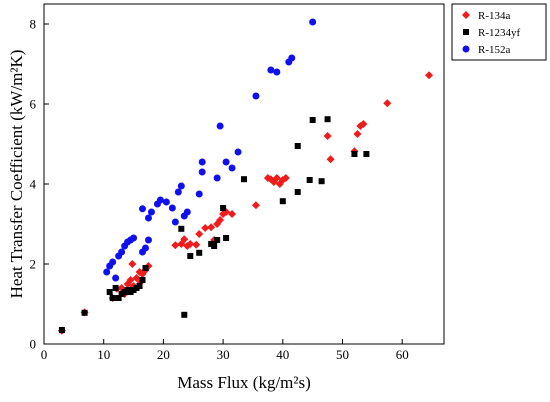  I want to click on x-tick-label: 20, so click(163, 354).